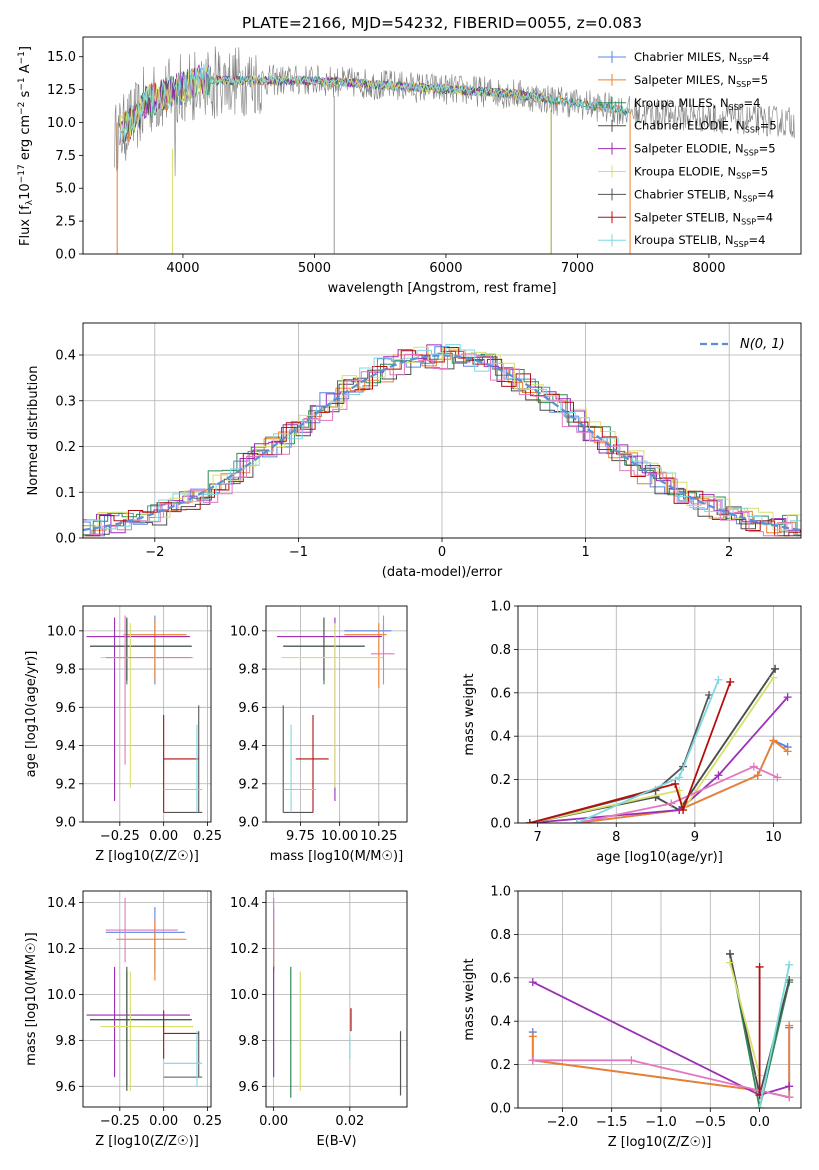 The width and height of the screenshot is (819, 1170). Describe the element at coordinates (701, 173) in the screenshot. I see `legend-entry: Kroupa ELODIE, NSSP=5` at that location.